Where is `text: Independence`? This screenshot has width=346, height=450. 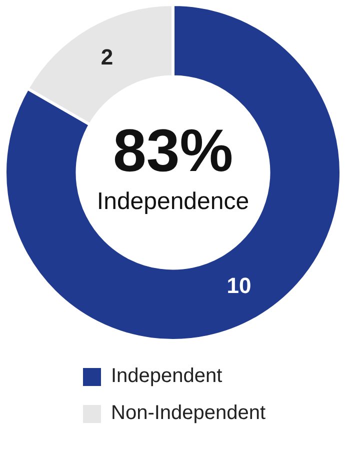 text: Independence is located at coordinates (173, 202).